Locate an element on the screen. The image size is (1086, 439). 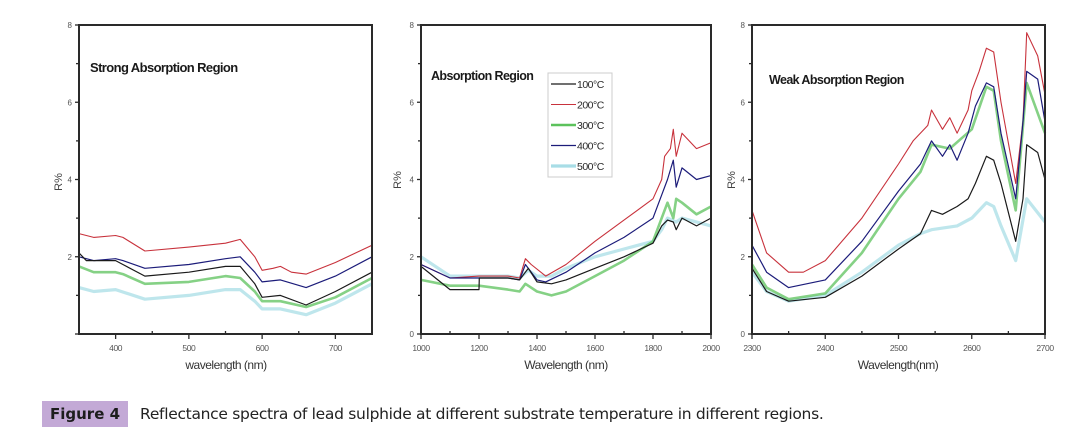
x-tick-label: 2700 is located at coordinates (1045, 348).